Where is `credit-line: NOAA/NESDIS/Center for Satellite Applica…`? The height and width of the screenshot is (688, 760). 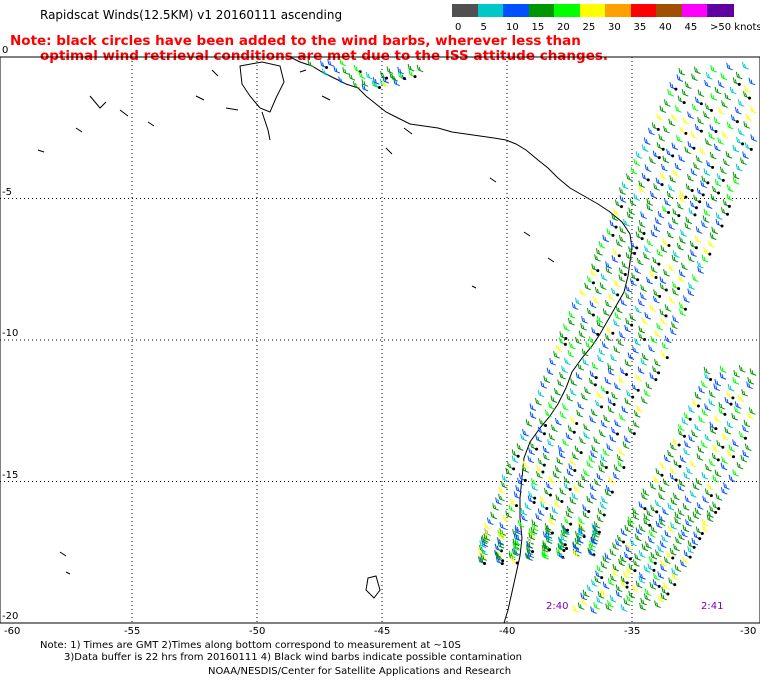
credit-line: NOAA/NESDIS/Center for Satellite Applica… is located at coordinates (360, 671).